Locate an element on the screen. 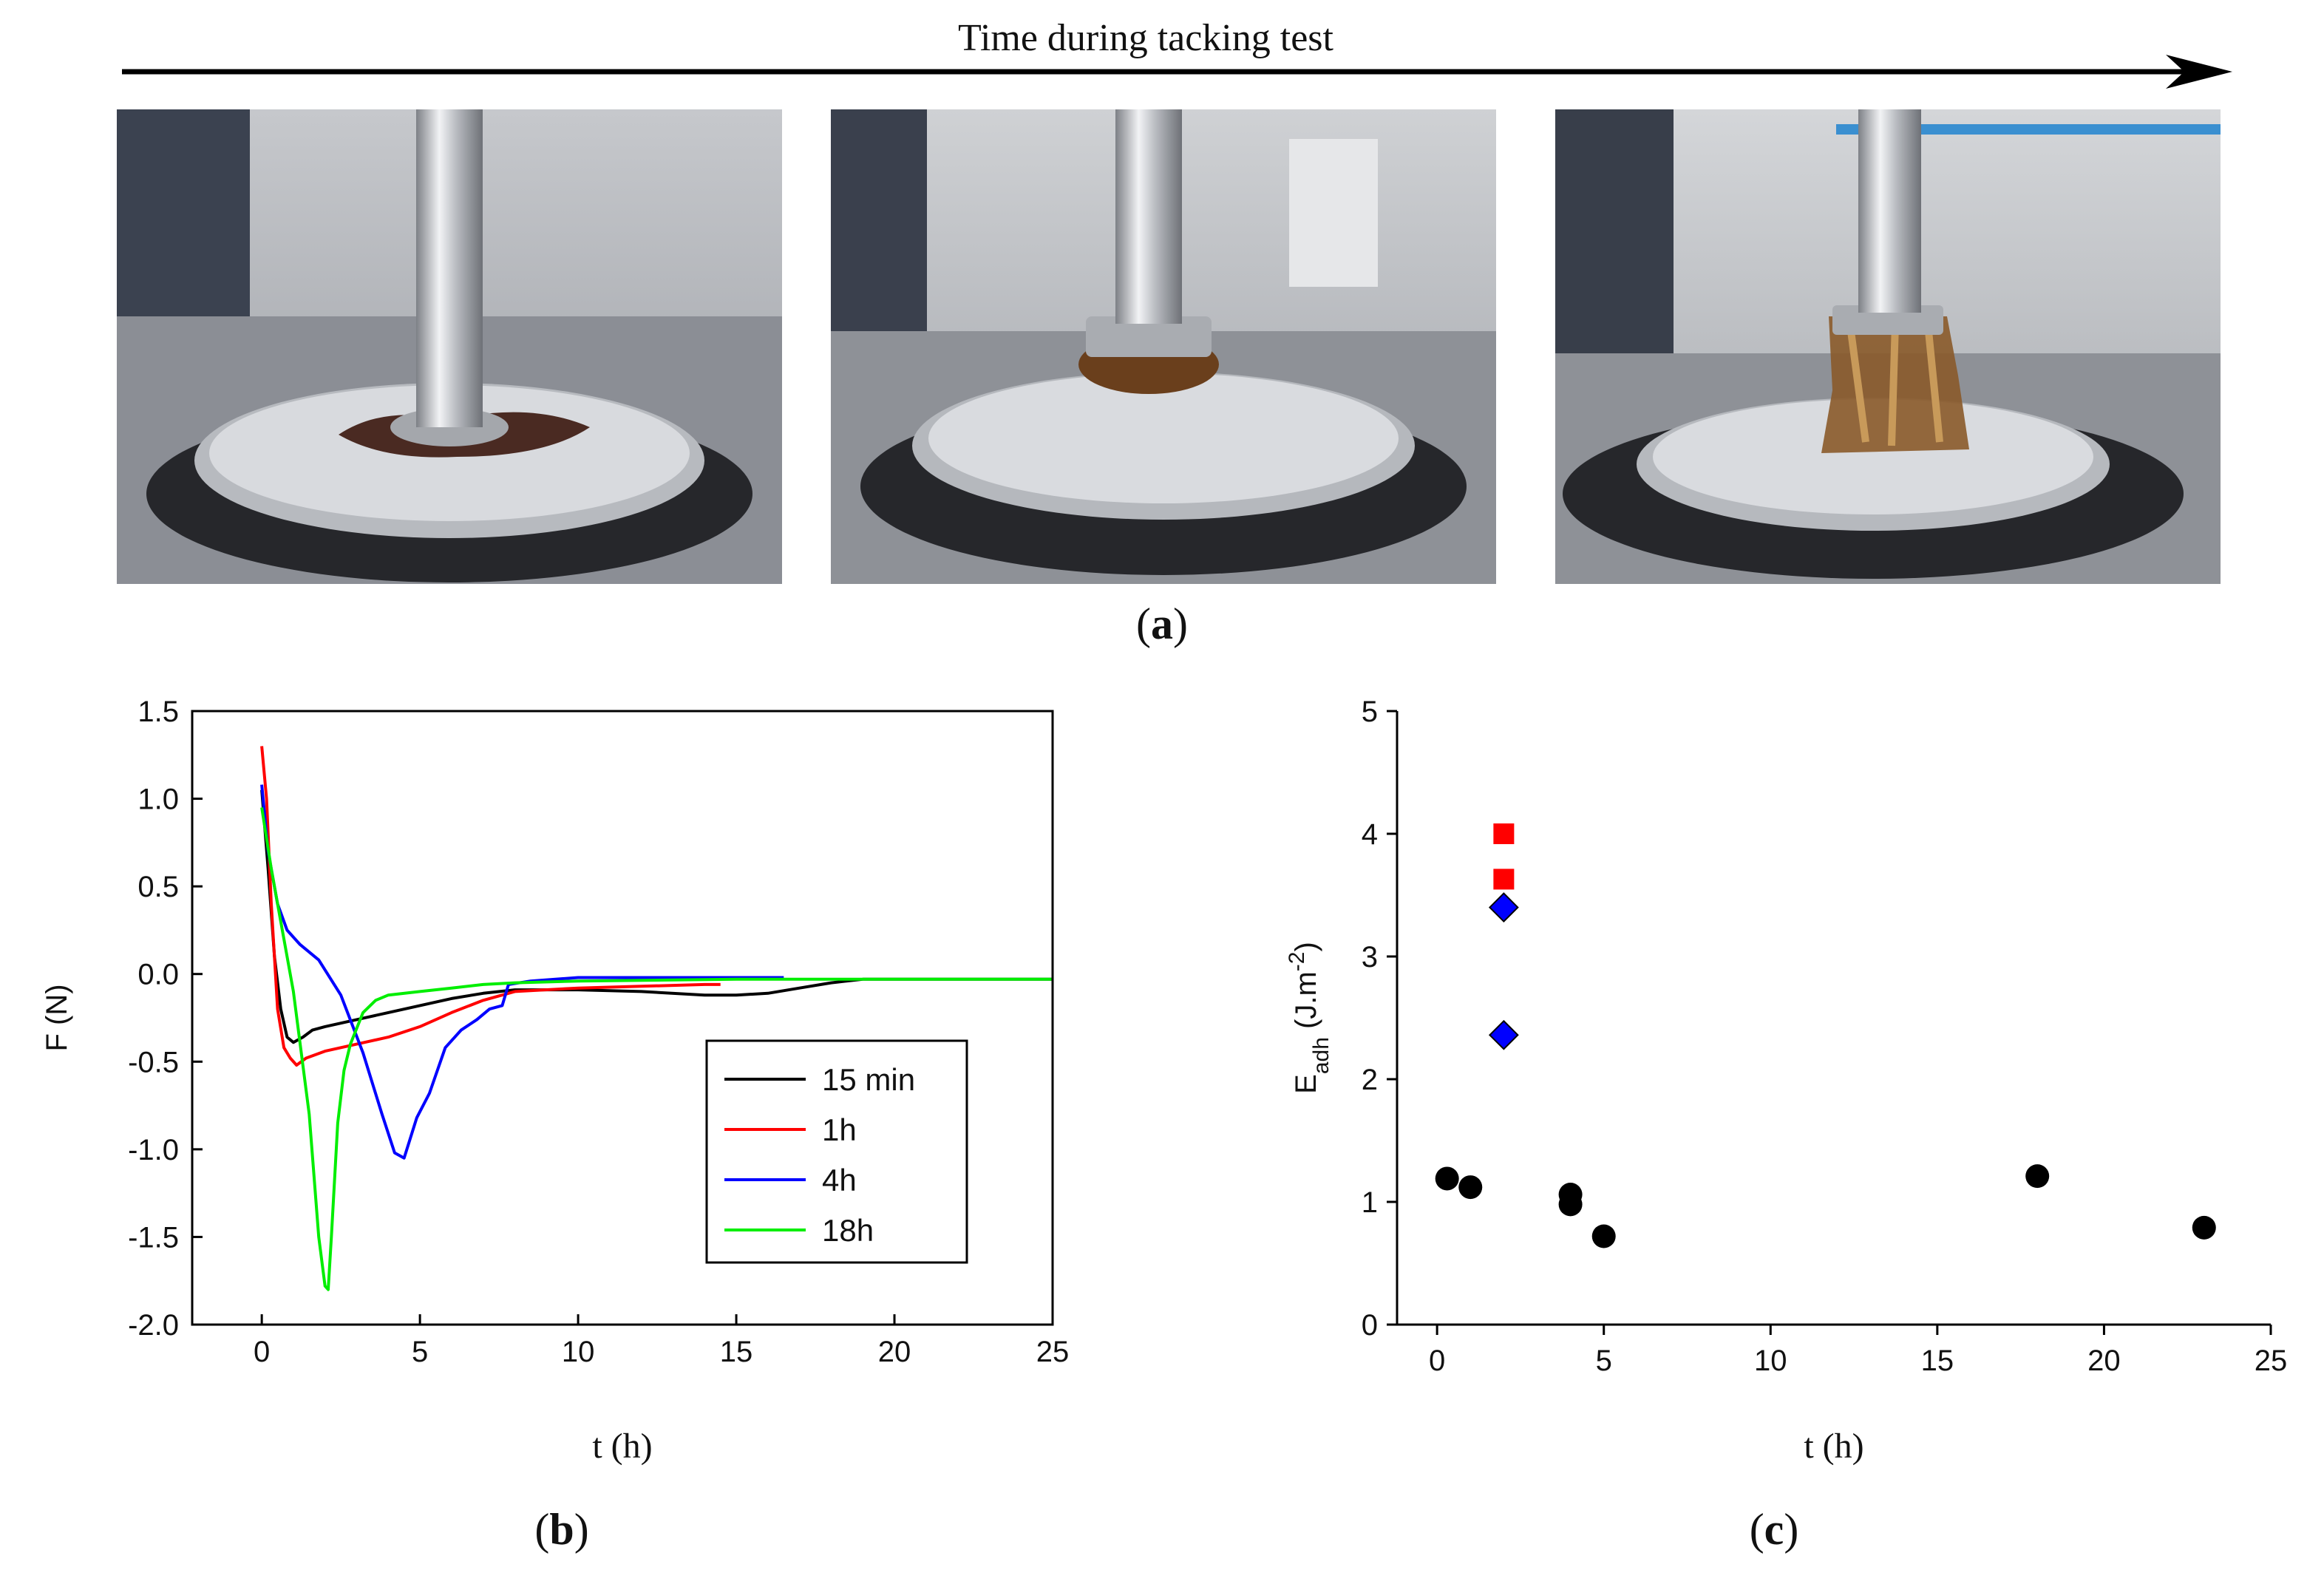  chart-b-legend-label: 4h is located at coordinates (839, 1180).